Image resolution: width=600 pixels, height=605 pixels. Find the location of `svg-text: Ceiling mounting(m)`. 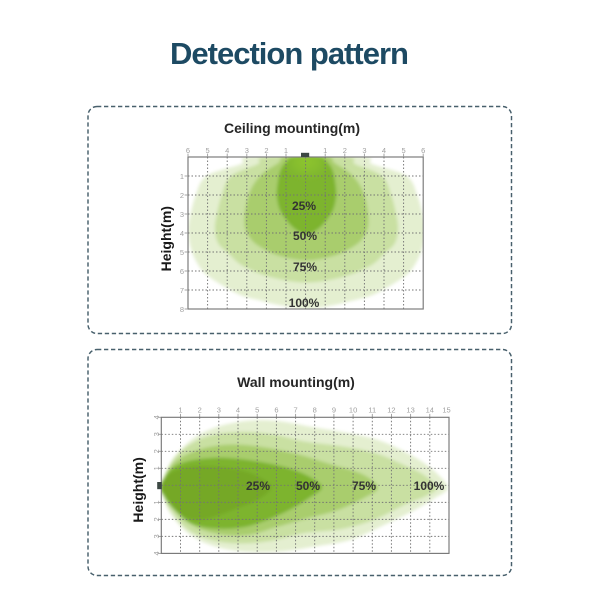

svg-text: Ceiling mounting(m) is located at coordinates (292, 128).